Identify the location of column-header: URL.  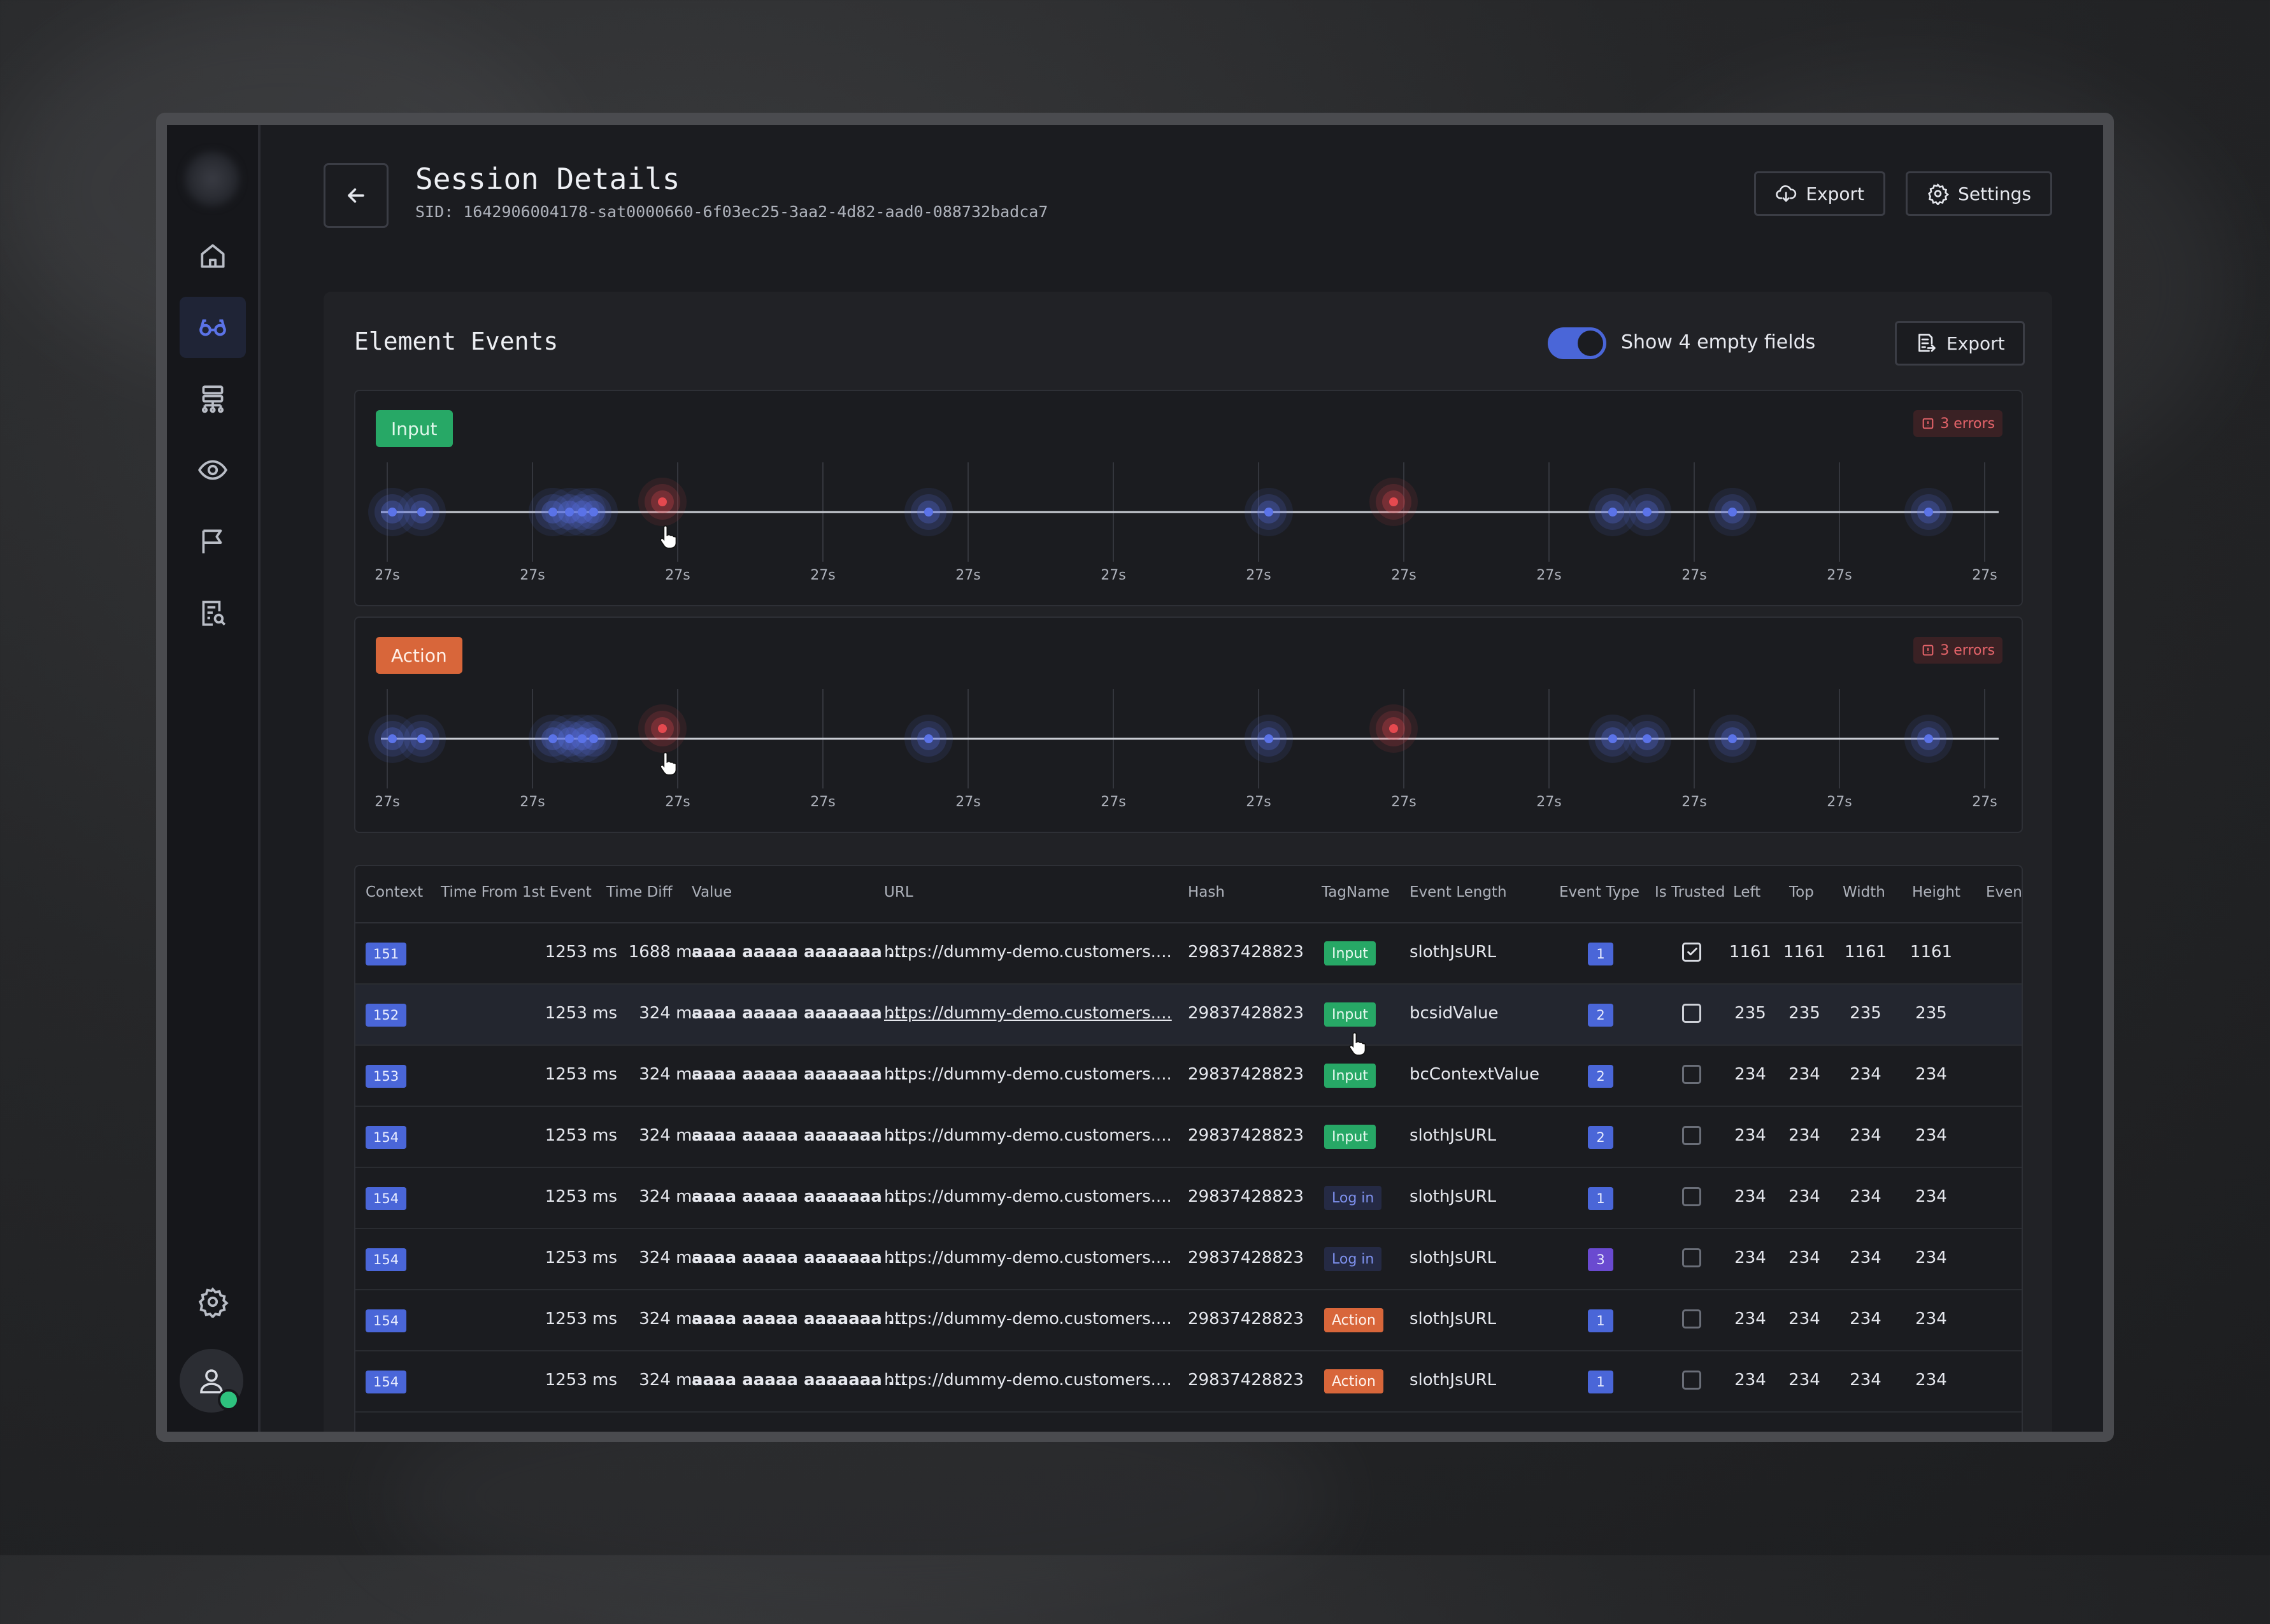
(899, 892).